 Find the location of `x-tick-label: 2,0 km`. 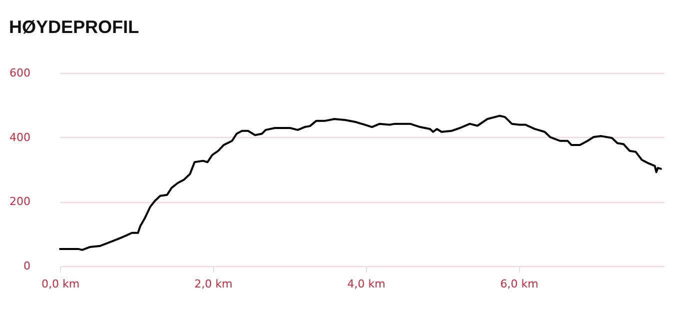

x-tick-label: 2,0 km is located at coordinates (213, 284).